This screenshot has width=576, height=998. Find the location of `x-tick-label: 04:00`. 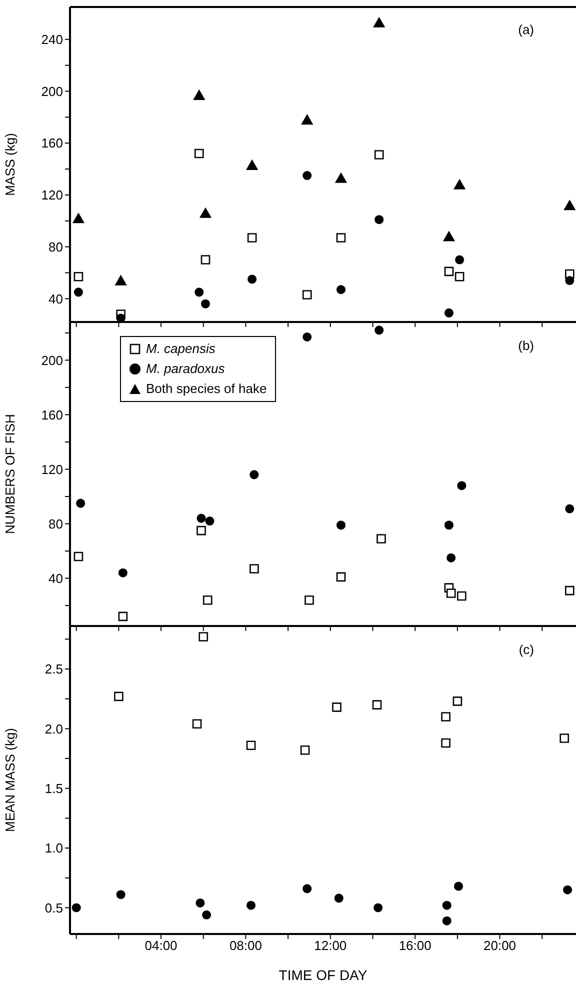

x-tick-label: 04:00 is located at coordinates (161, 946).